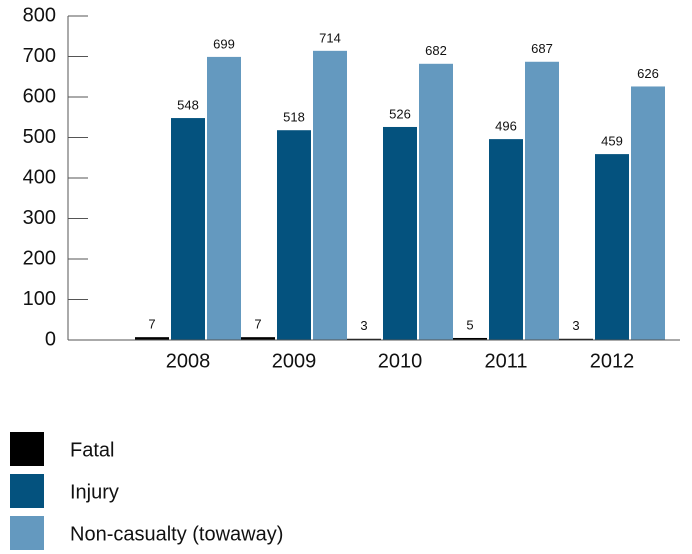 This screenshot has width=692, height=554. What do you see at coordinates (188, 361) in the screenshot?
I see `x-tick-label: 2008` at bounding box center [188, 361].